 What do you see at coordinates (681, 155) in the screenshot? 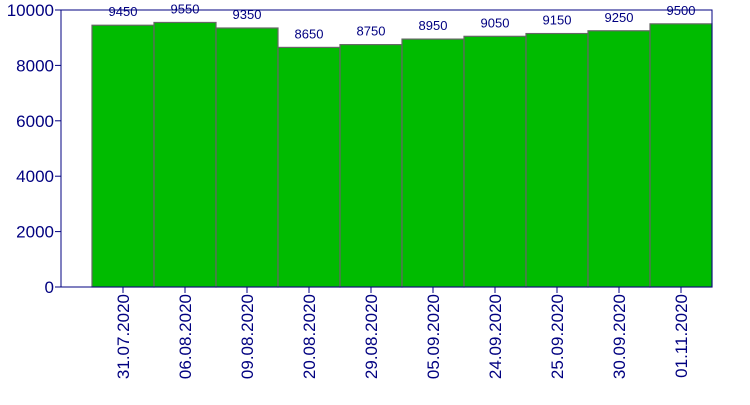
I see `bar-01.11.2020` at bounding box center [681, 155].